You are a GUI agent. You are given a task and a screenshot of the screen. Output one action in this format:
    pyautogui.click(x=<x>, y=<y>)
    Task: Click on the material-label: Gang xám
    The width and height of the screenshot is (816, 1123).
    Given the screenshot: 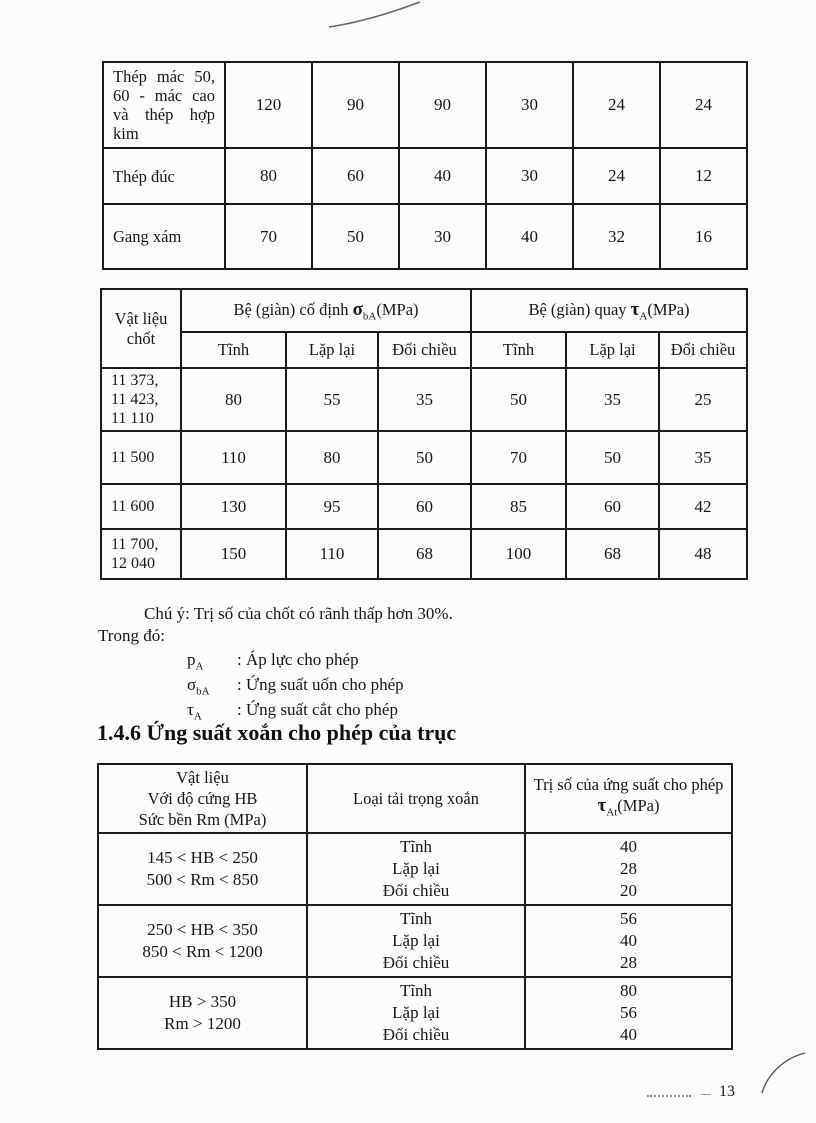 What is the action you would take?
    pyautogui.click(x=164, y=236)
    